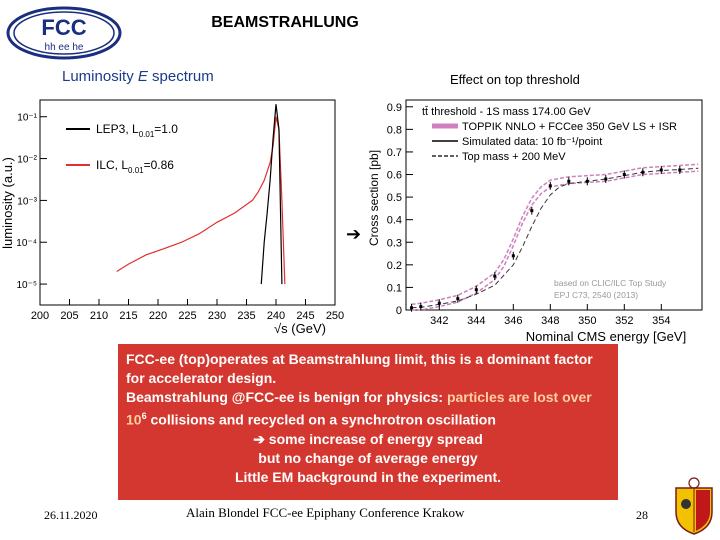  I want to click on legend-entry: Simulated data: 10 fb⁻¹/point, so click(532, 142).